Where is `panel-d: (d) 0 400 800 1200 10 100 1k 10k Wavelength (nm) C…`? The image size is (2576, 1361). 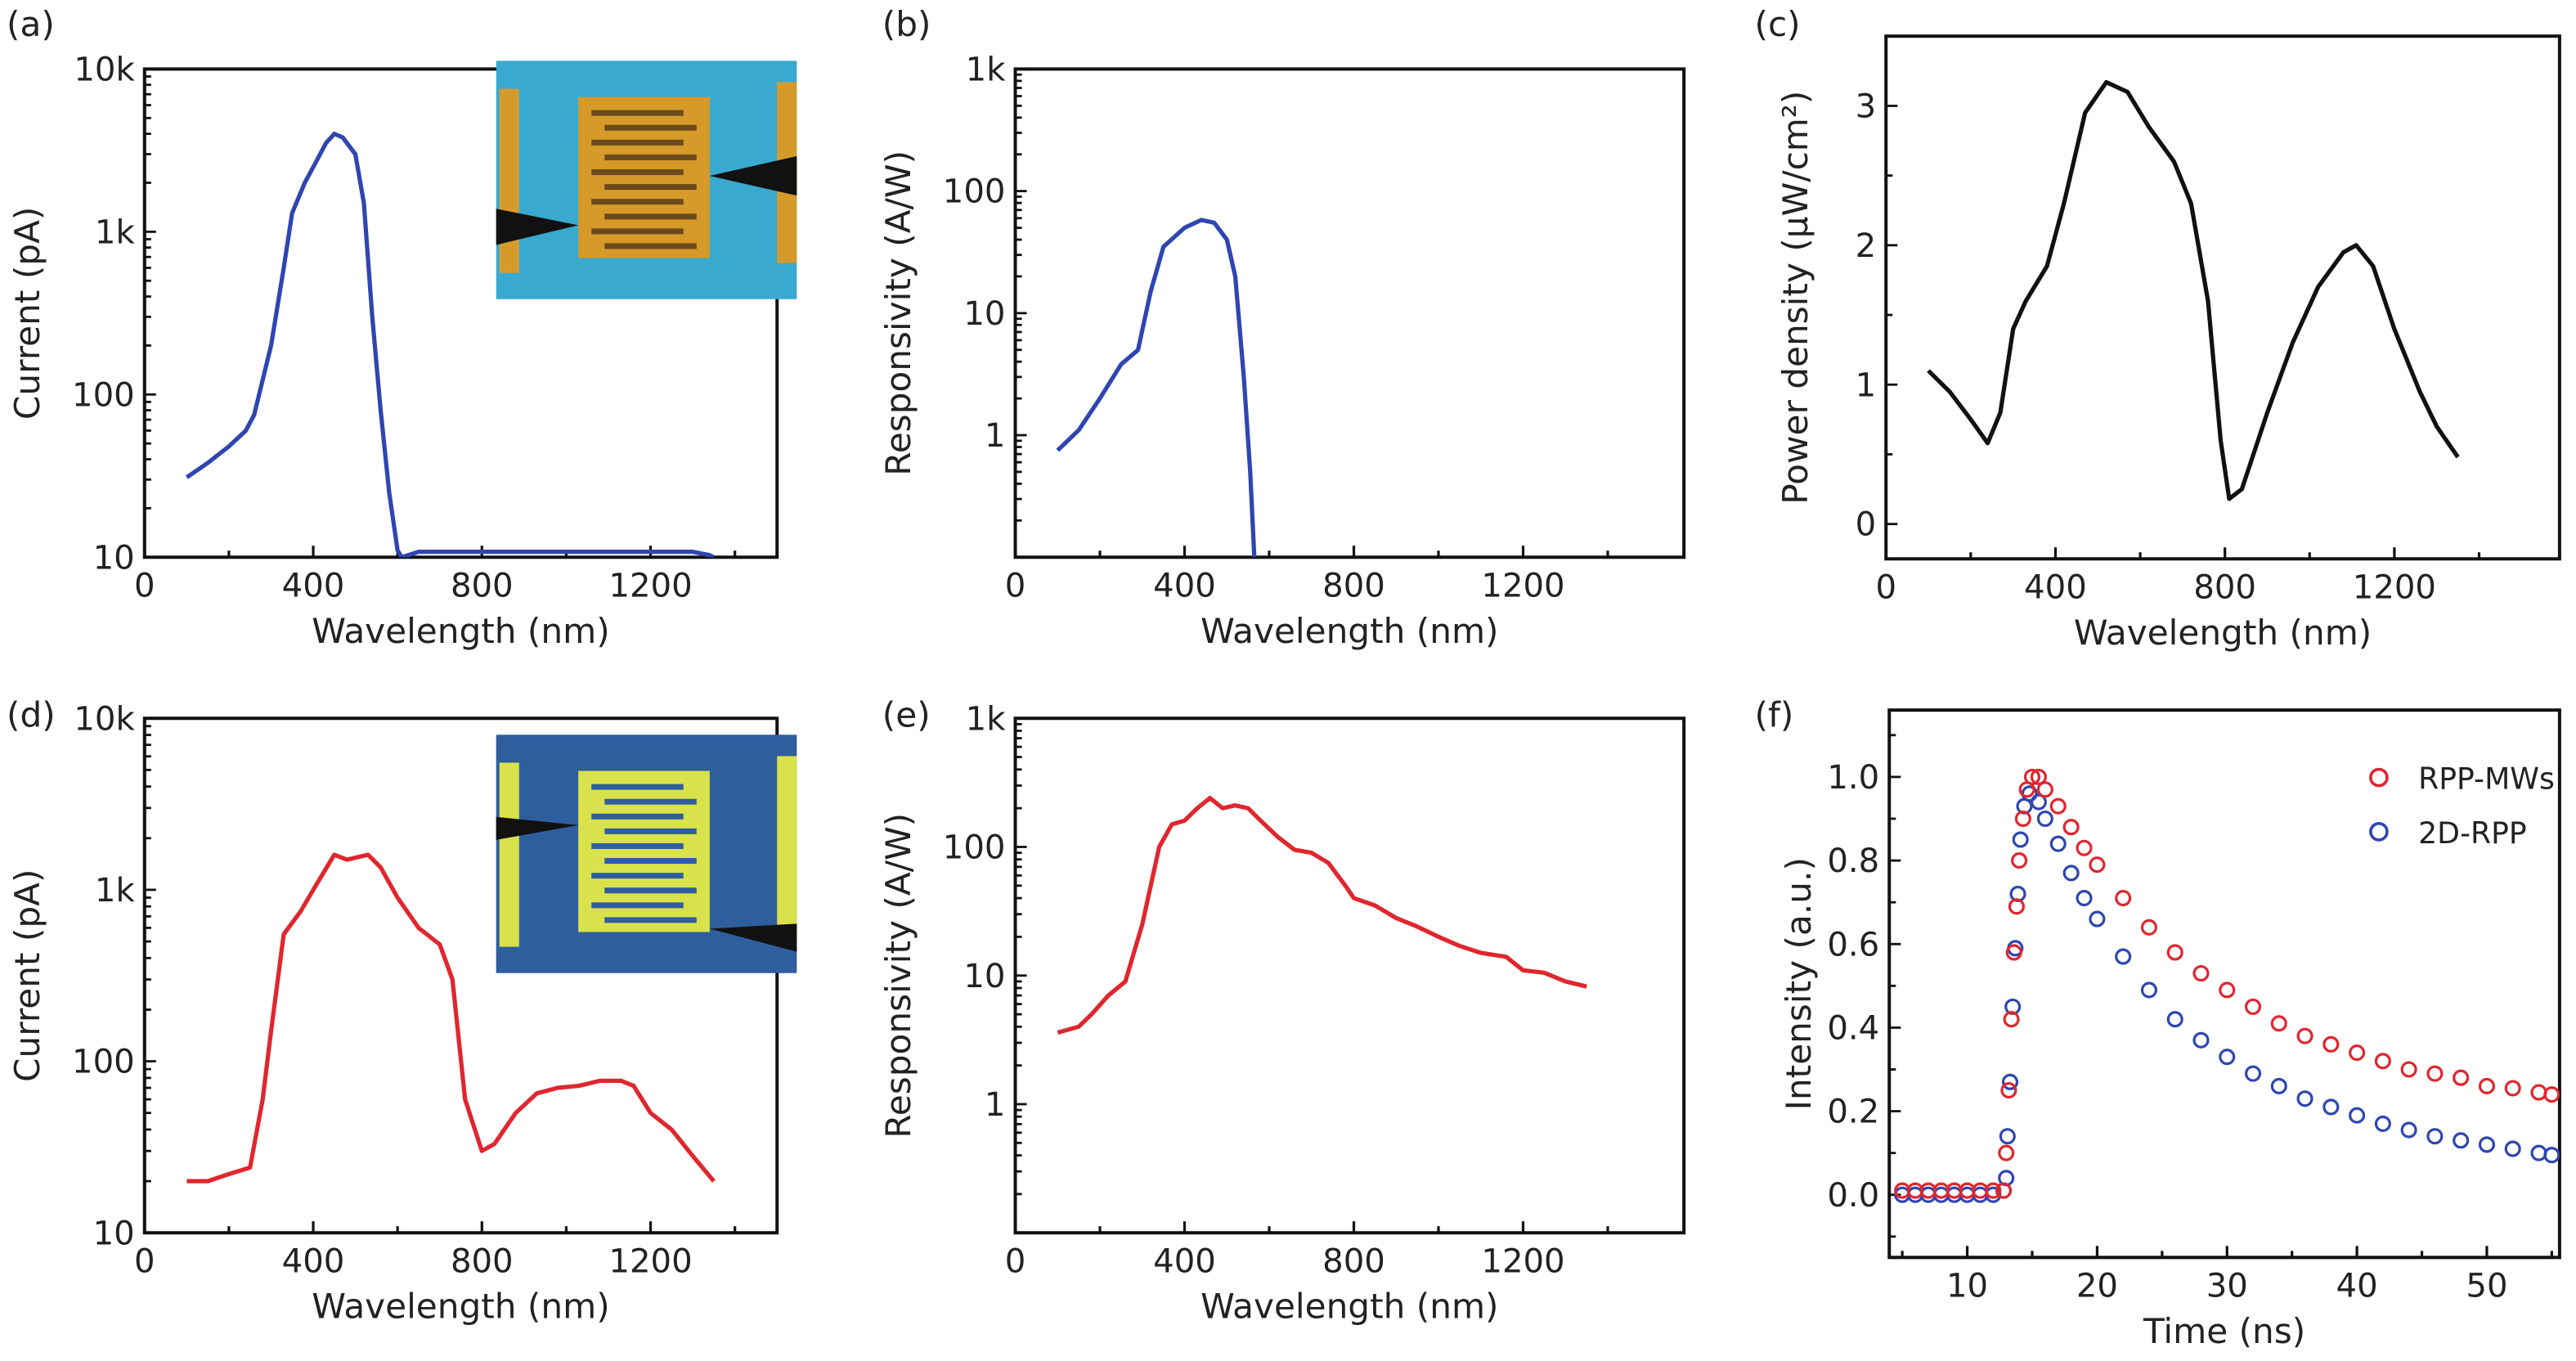
panel-d: (d) 0 400 800 1200 10 100 1k 10k Wavelength (nm) C… is located at coordinates (402, 1010).